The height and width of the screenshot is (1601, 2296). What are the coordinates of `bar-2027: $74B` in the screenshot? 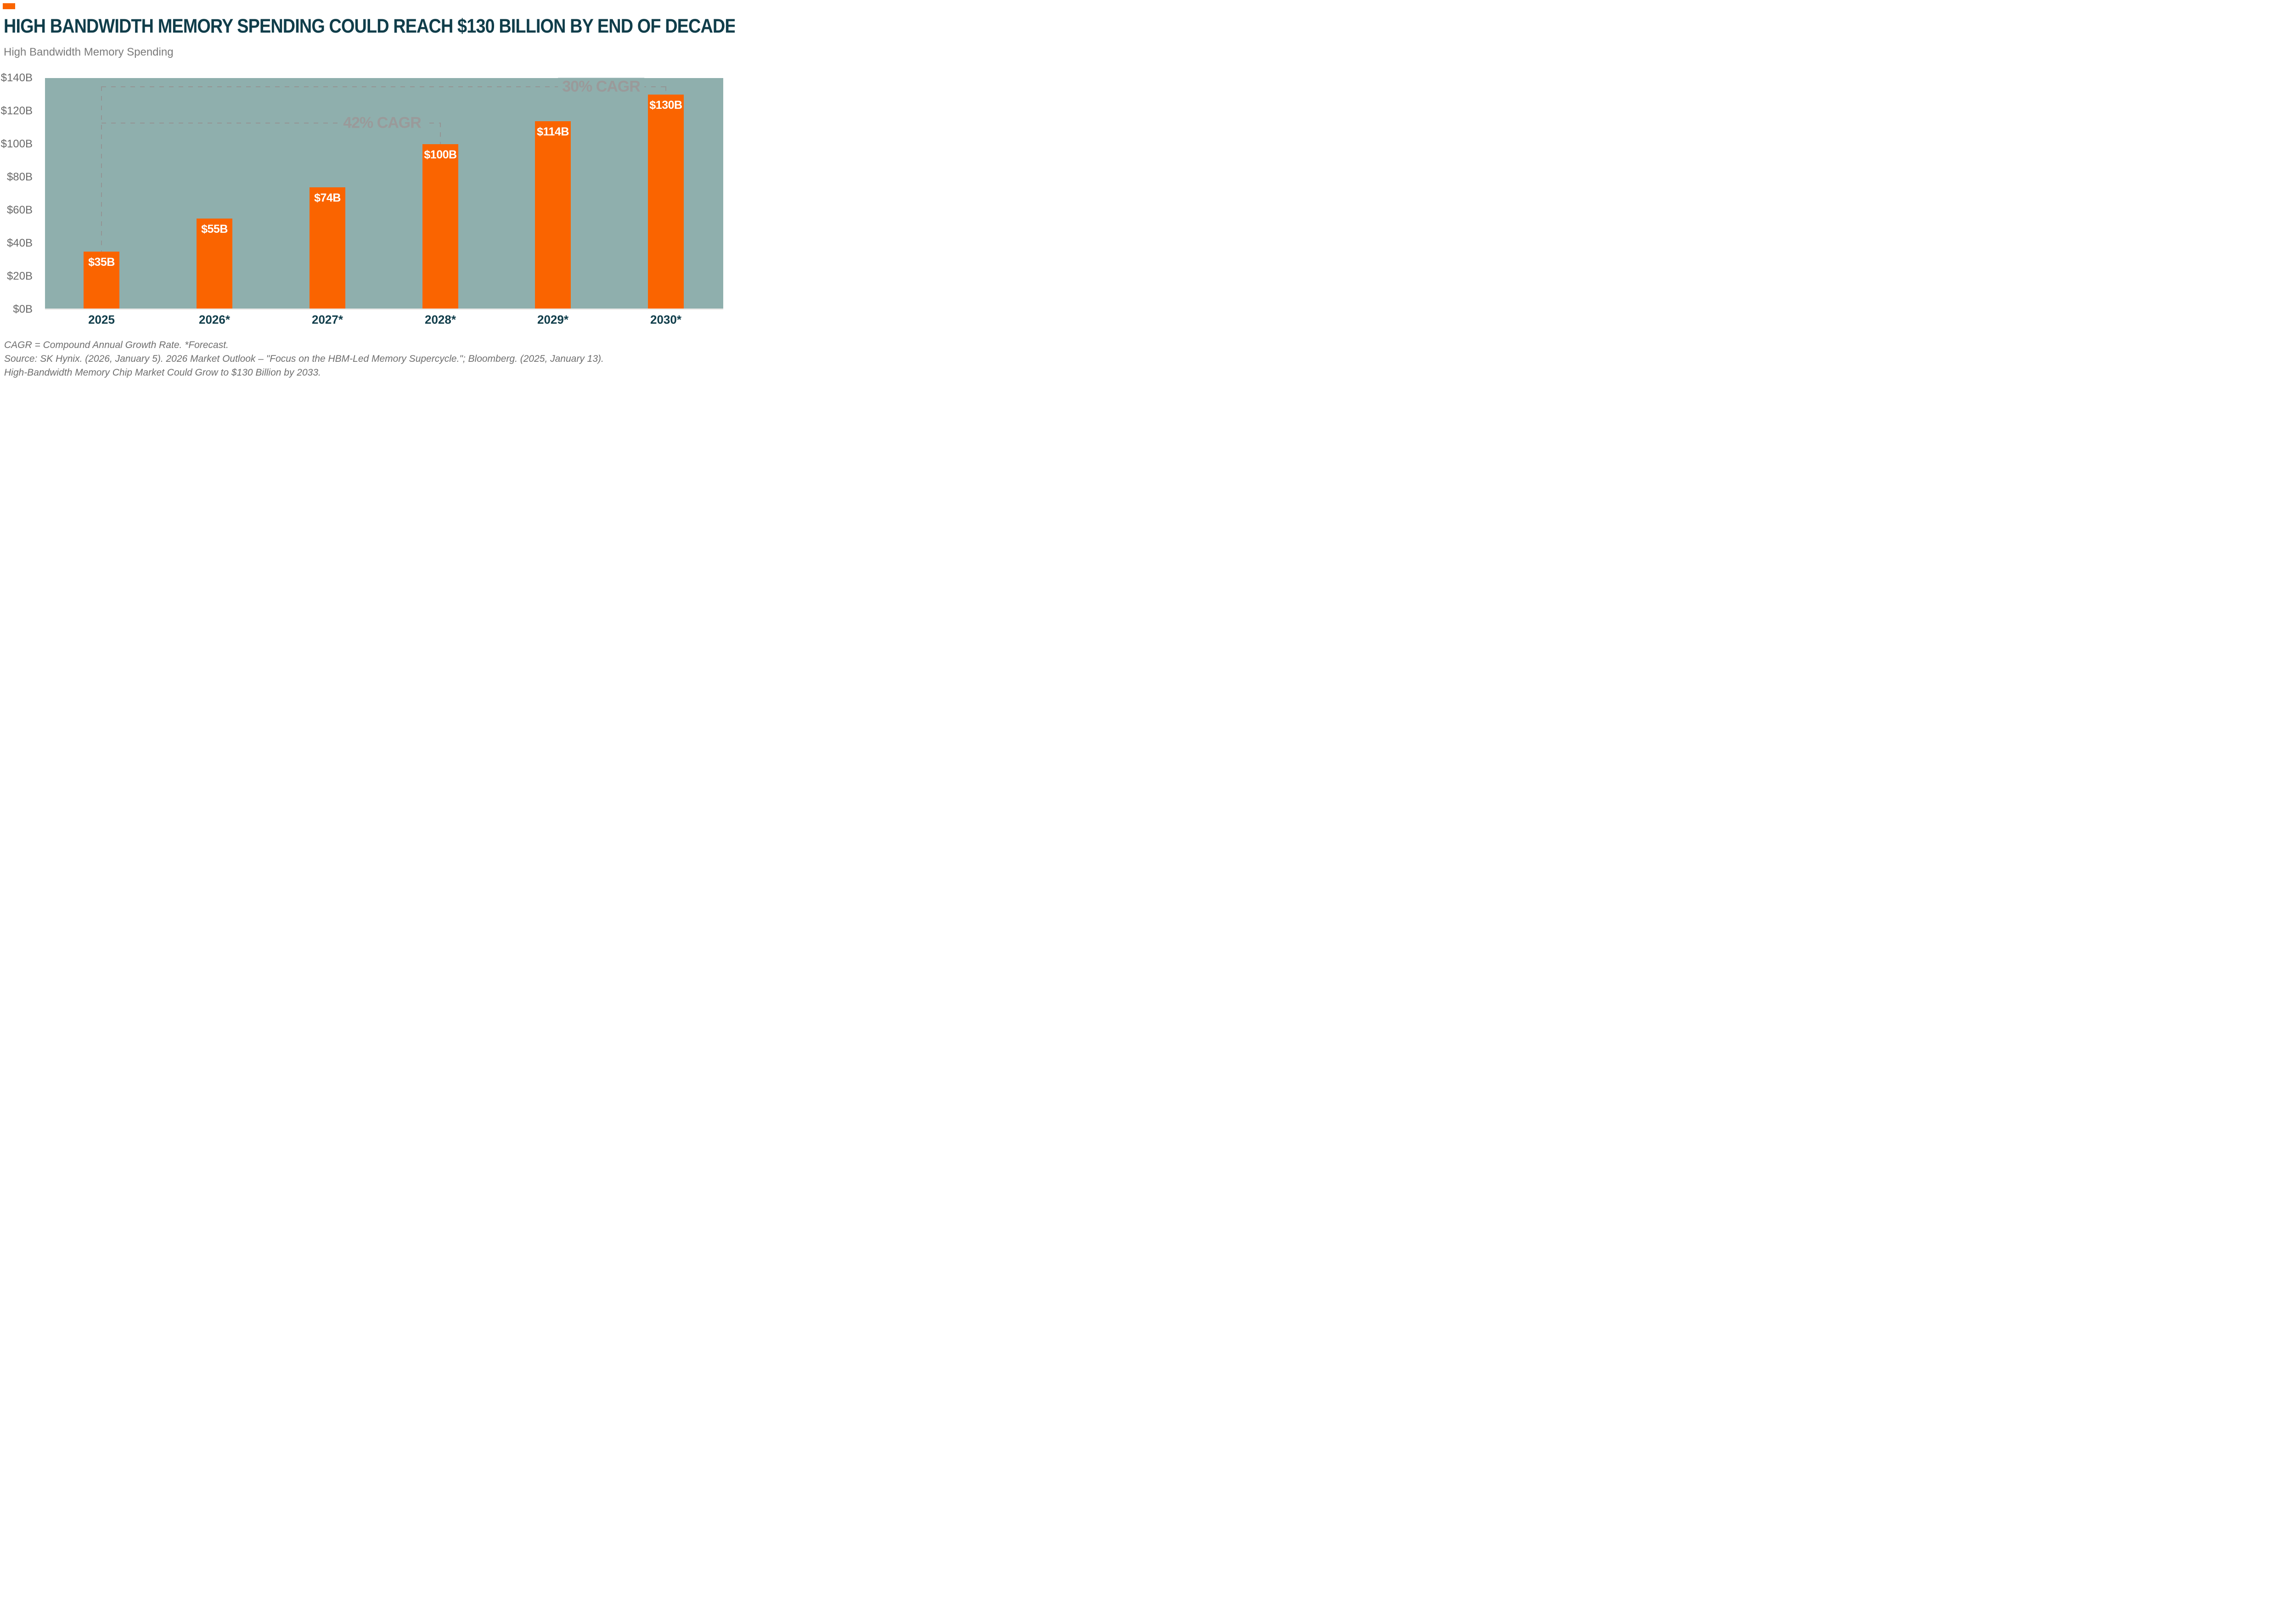 It's located at (327, 248).